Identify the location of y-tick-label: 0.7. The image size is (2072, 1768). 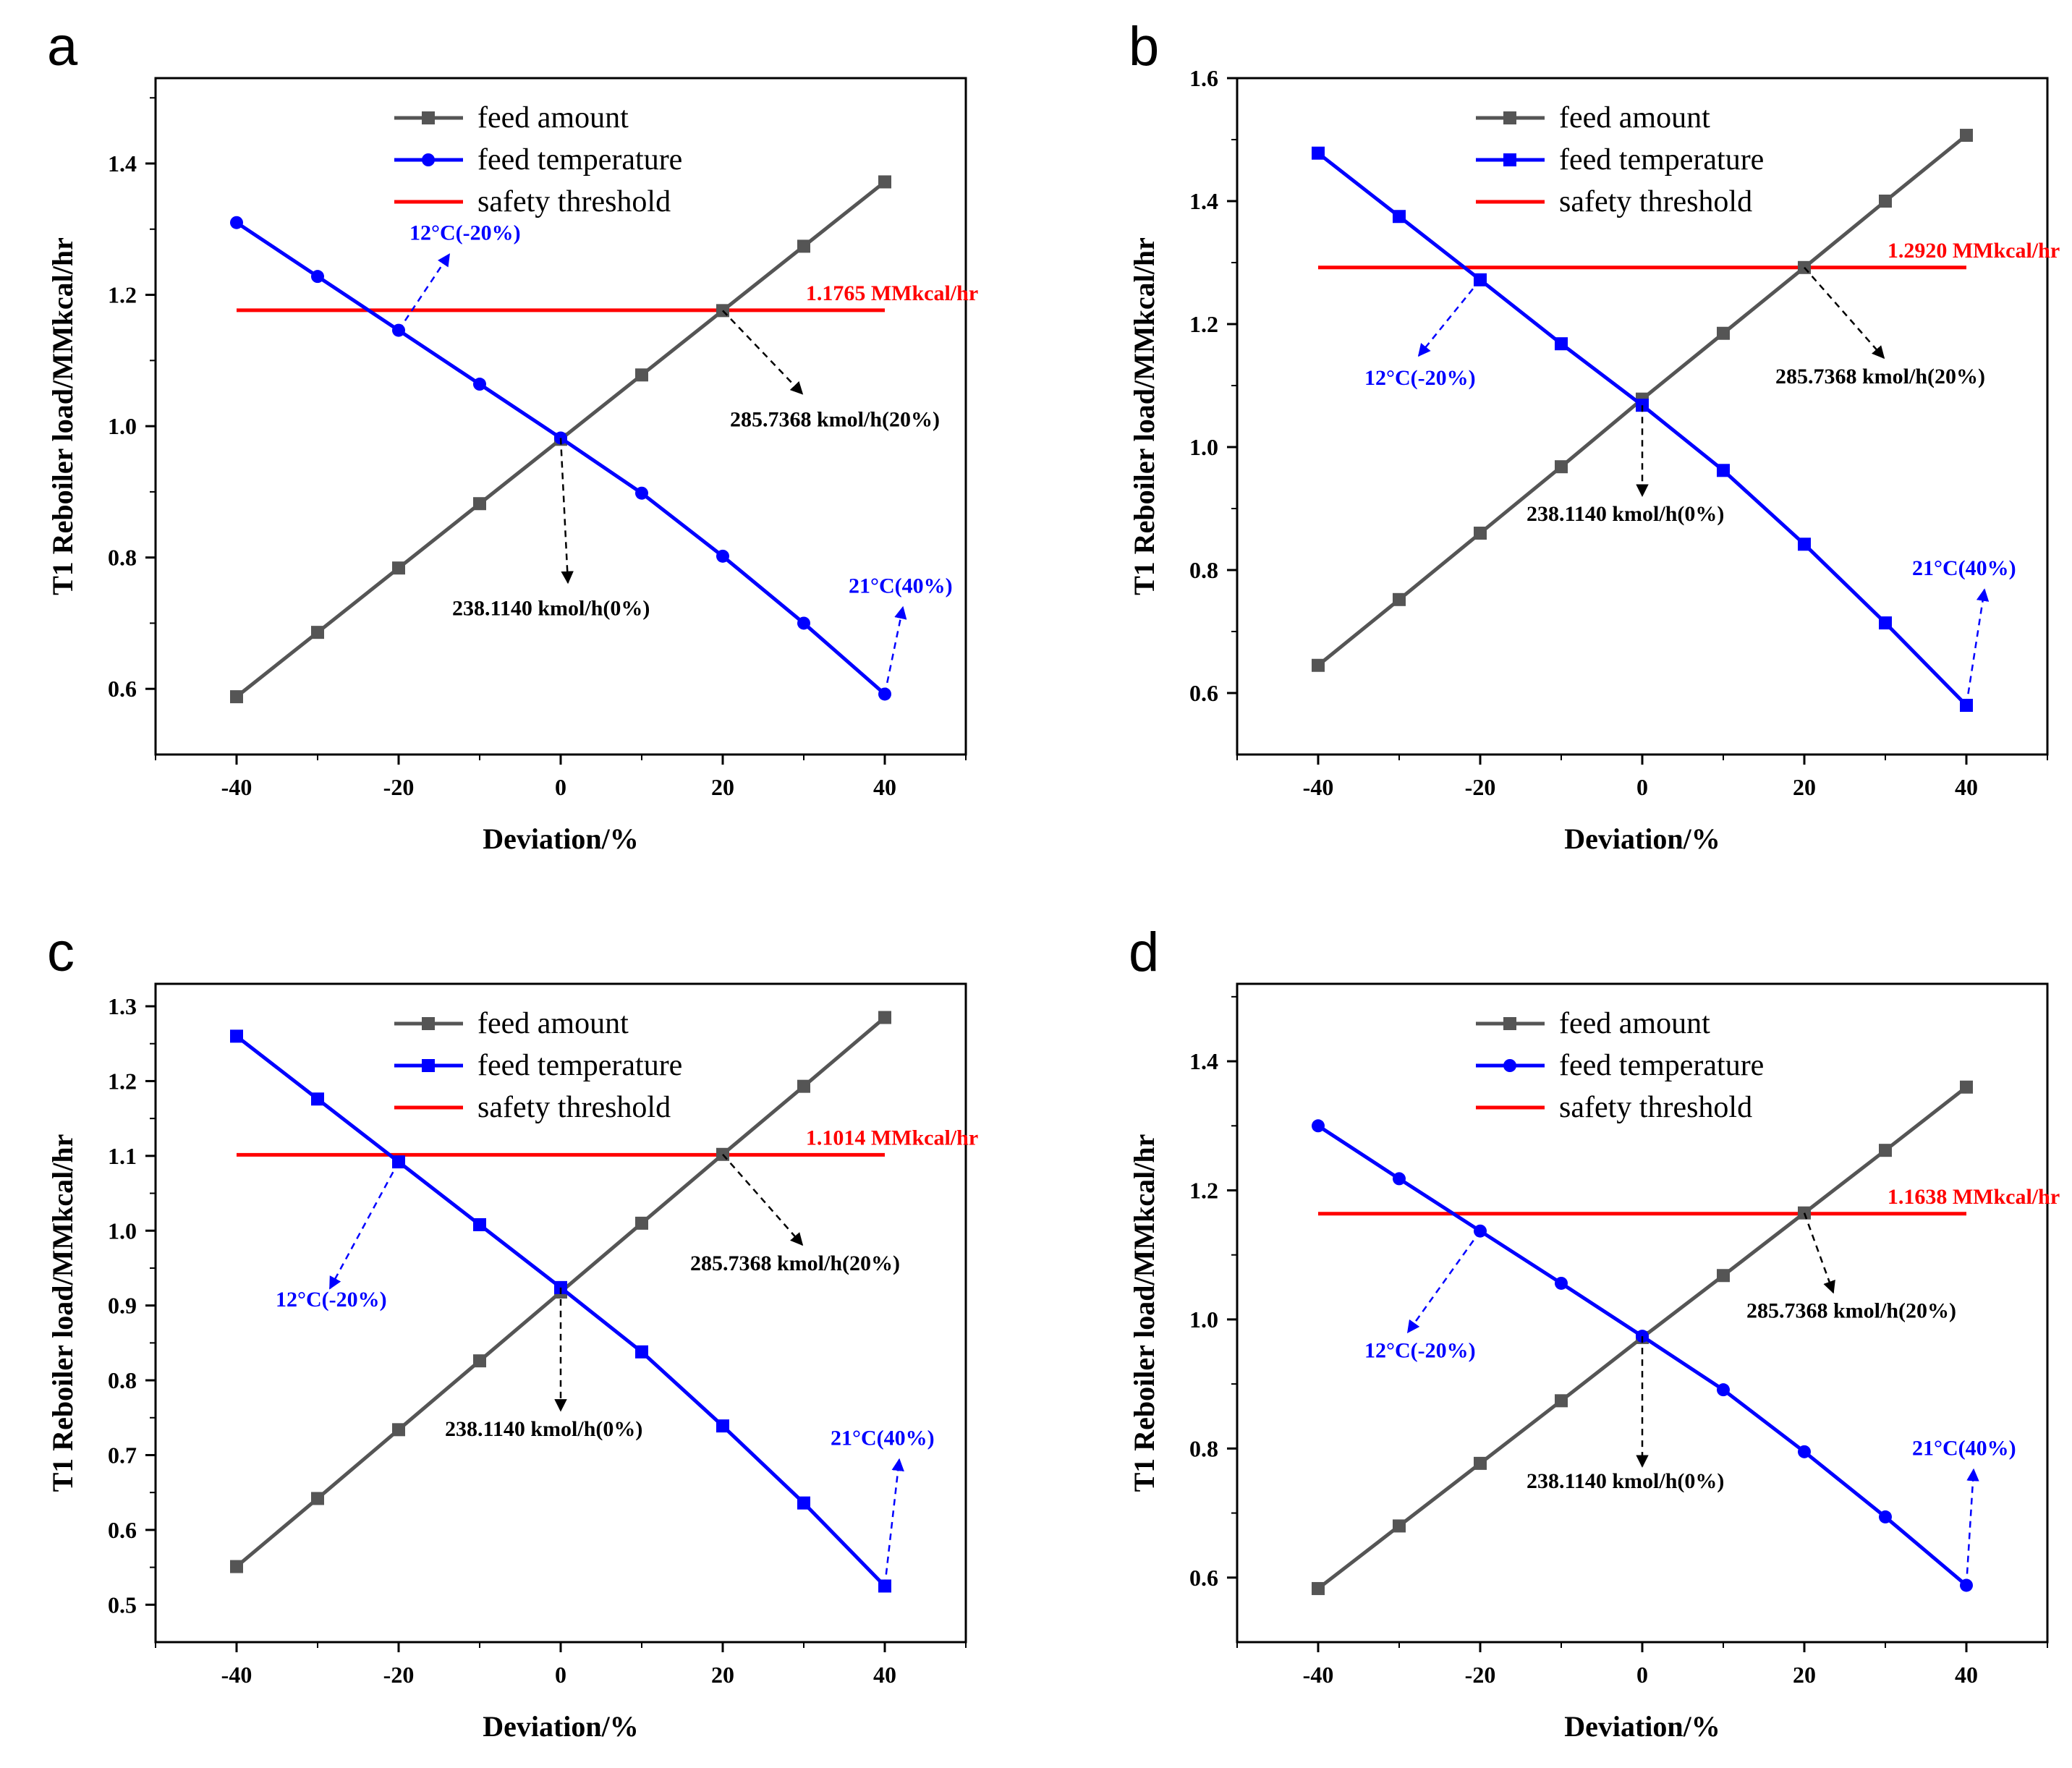
(122, 1455).